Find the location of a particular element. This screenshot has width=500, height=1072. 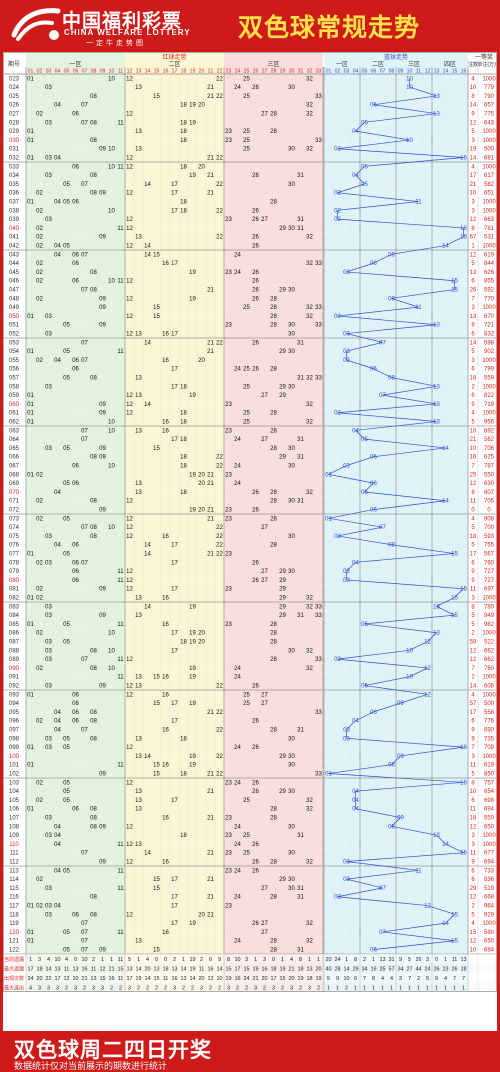

red-ball: 03 is located at coordinates (48, 643).